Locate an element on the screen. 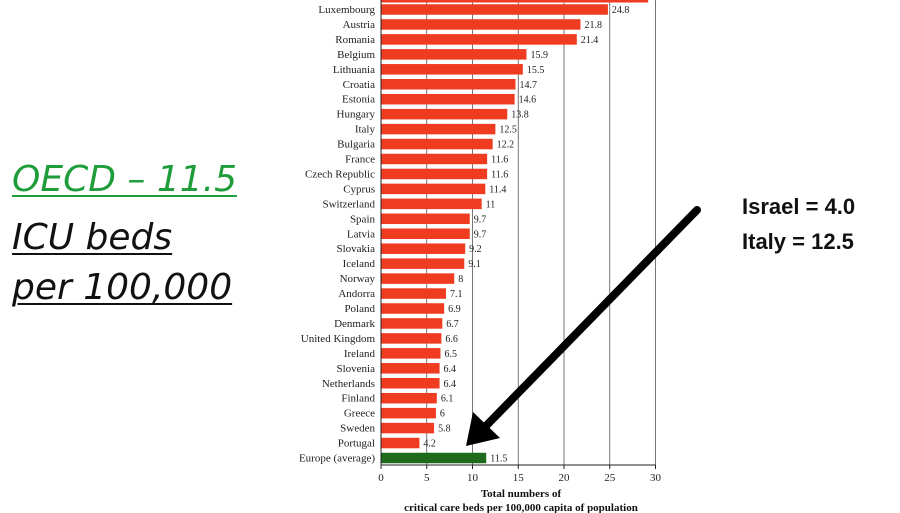  category-label: Greece is located at coordinates (359, 414).